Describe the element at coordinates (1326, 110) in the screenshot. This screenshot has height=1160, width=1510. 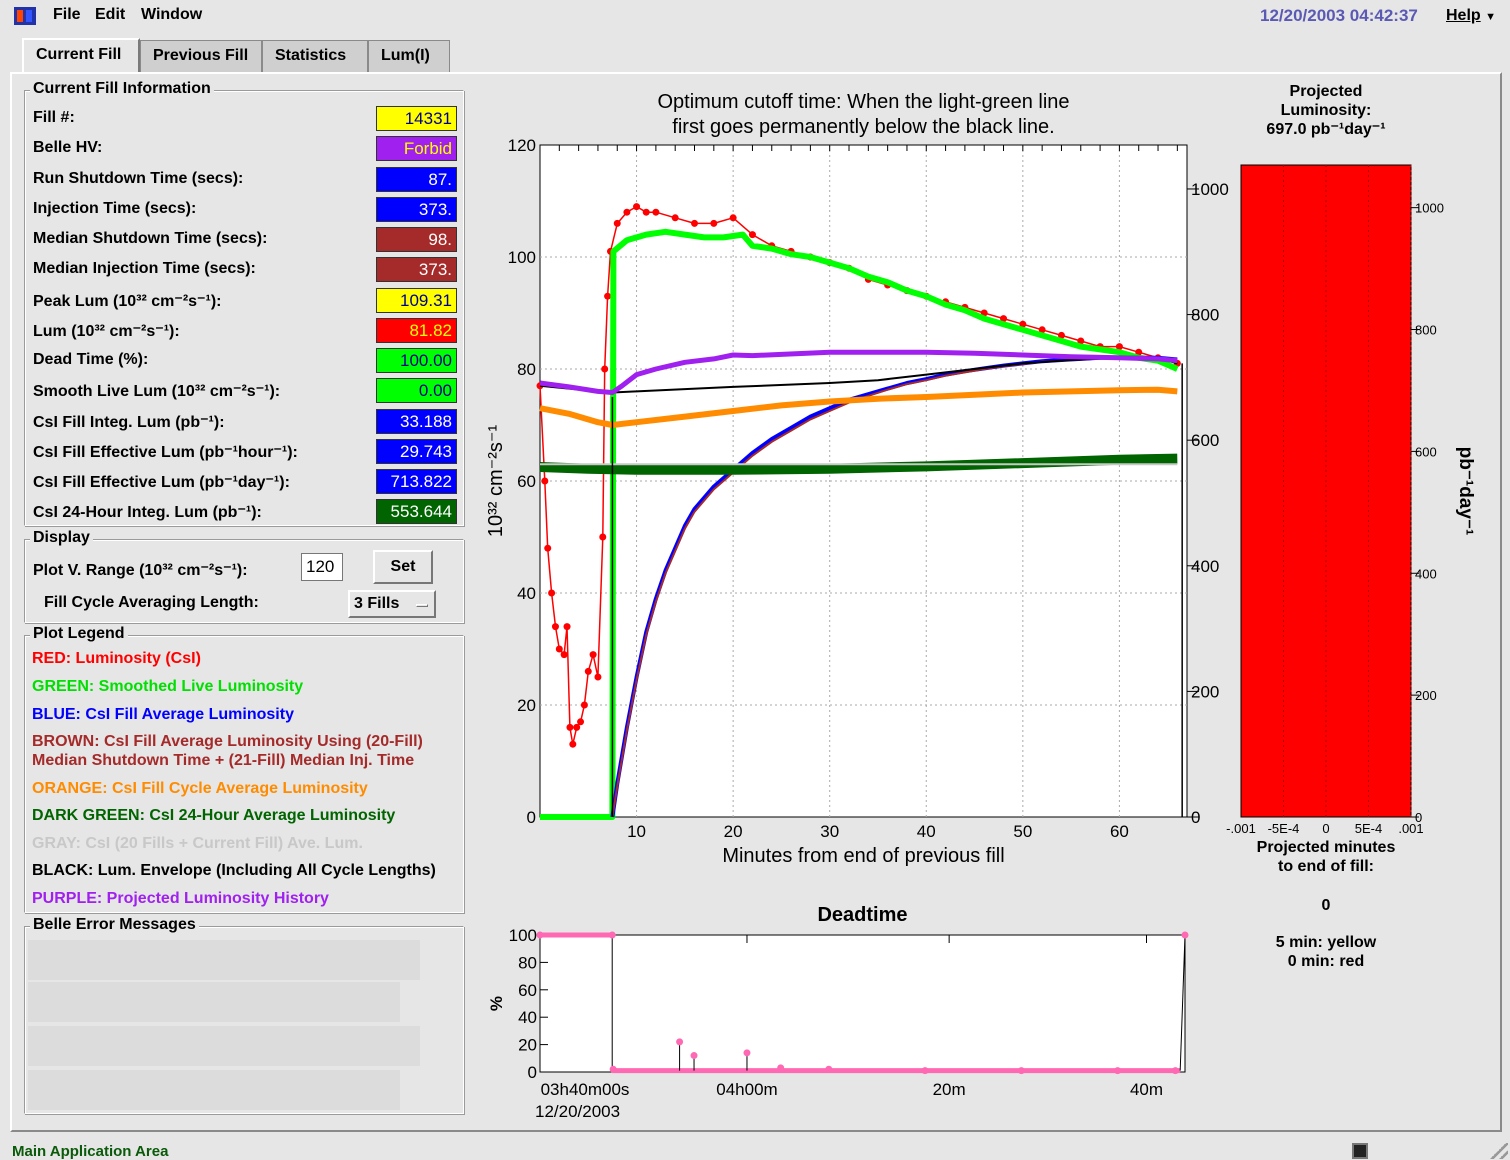
I see `proj-title-line2: Luminosity:` at that location.